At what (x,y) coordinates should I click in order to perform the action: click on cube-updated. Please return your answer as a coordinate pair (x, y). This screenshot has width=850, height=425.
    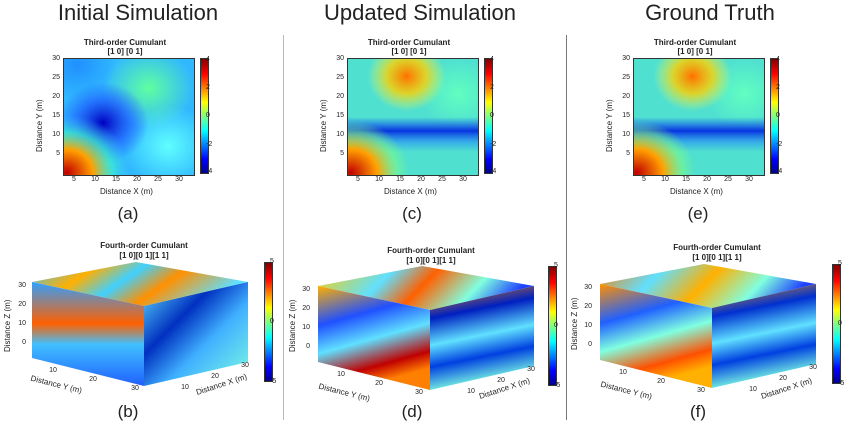
    Looking at the image, I should click on (426, 328).